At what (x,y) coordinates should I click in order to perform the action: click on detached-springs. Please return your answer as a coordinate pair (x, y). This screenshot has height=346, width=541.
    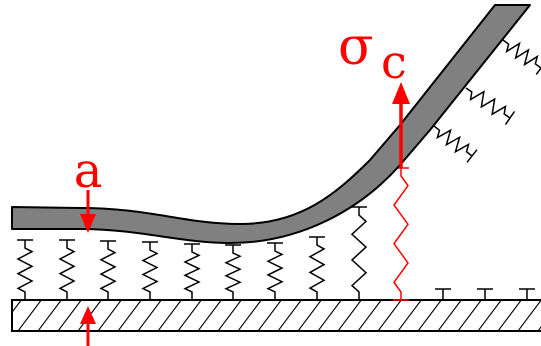
    Looking at the image, I should click on (487, 101).